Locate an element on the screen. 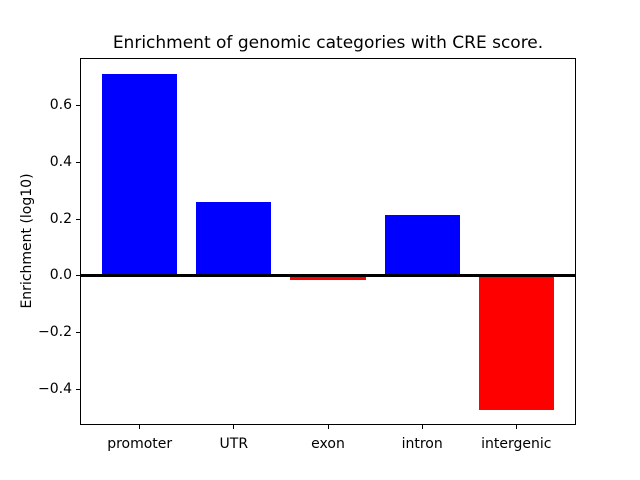 This screenshot has height=480, width=640. x-tick-label-UTR: UTR is located at coordinates (234, 444).